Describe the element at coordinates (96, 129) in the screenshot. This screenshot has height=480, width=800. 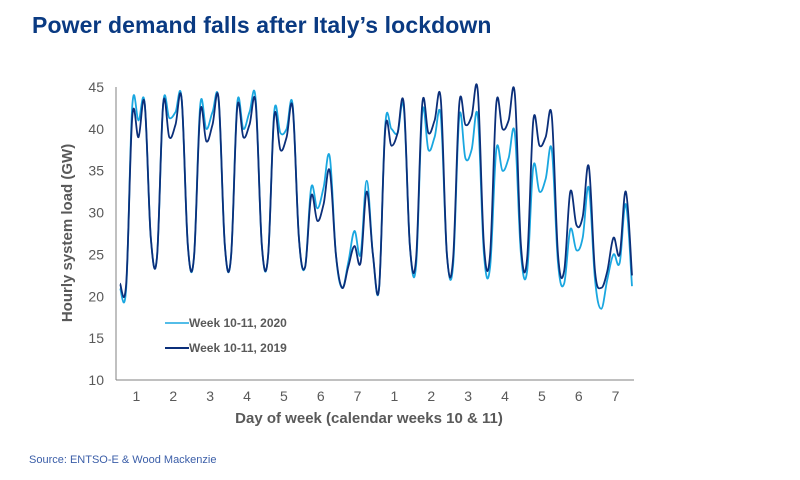
I see `y-tick-label: 40` at that location.